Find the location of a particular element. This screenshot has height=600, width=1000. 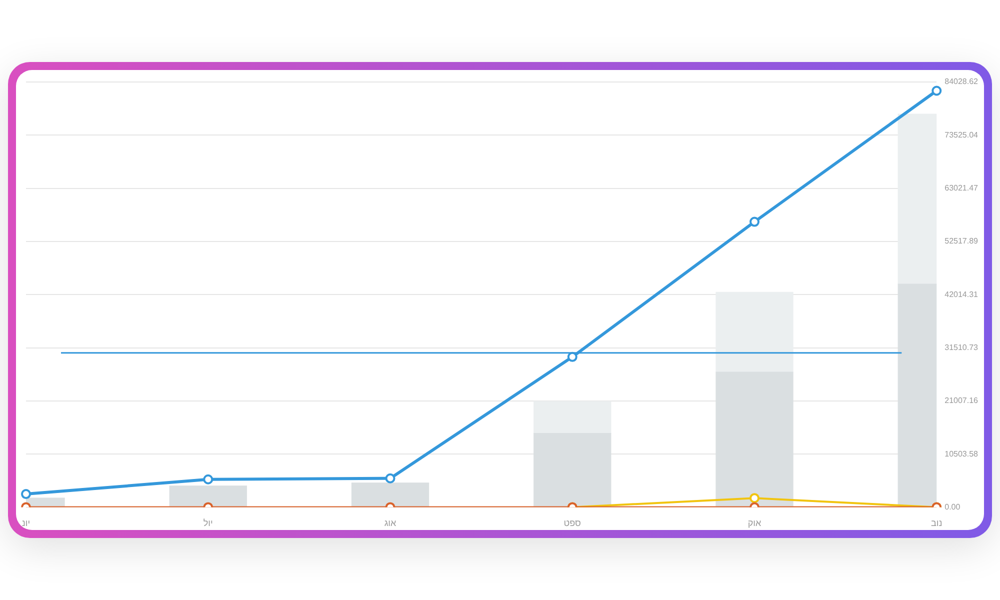

y-tick-label: 42014.31 is located at coordinates (961, 294).